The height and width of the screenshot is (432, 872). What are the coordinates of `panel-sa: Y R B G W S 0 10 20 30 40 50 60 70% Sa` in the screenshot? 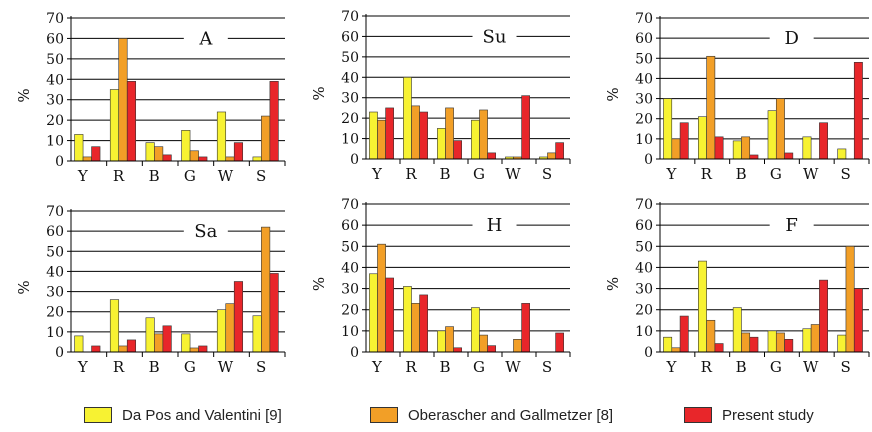 It's located at (150, 290).